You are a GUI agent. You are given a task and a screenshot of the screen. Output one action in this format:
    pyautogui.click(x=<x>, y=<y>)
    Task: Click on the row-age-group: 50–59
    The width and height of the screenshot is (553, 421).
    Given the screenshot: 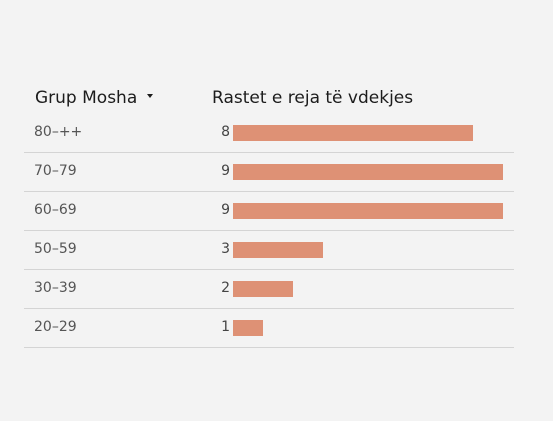 What is the action you would take?
    pyautogui.click(x=55, y=249)
    